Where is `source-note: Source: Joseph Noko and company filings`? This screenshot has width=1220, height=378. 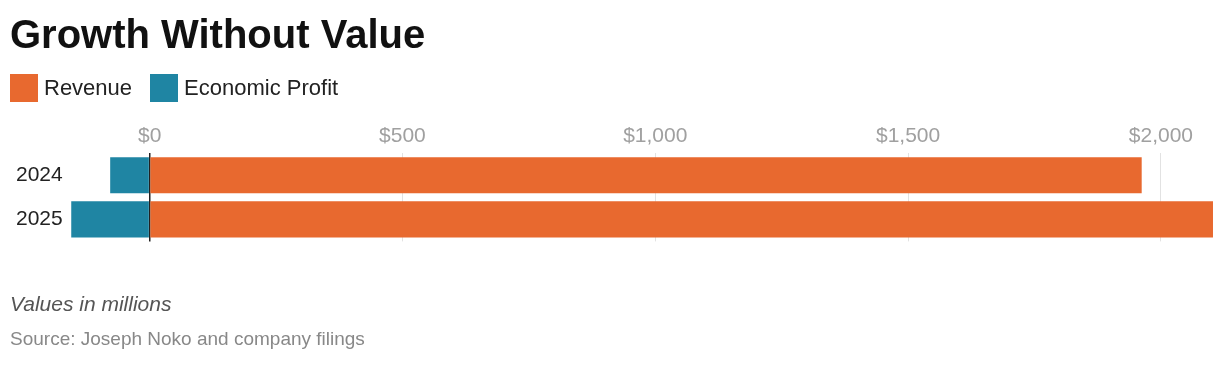
source-note: Source: Joseph Noko and company filings is located at coordinates (188, 339).